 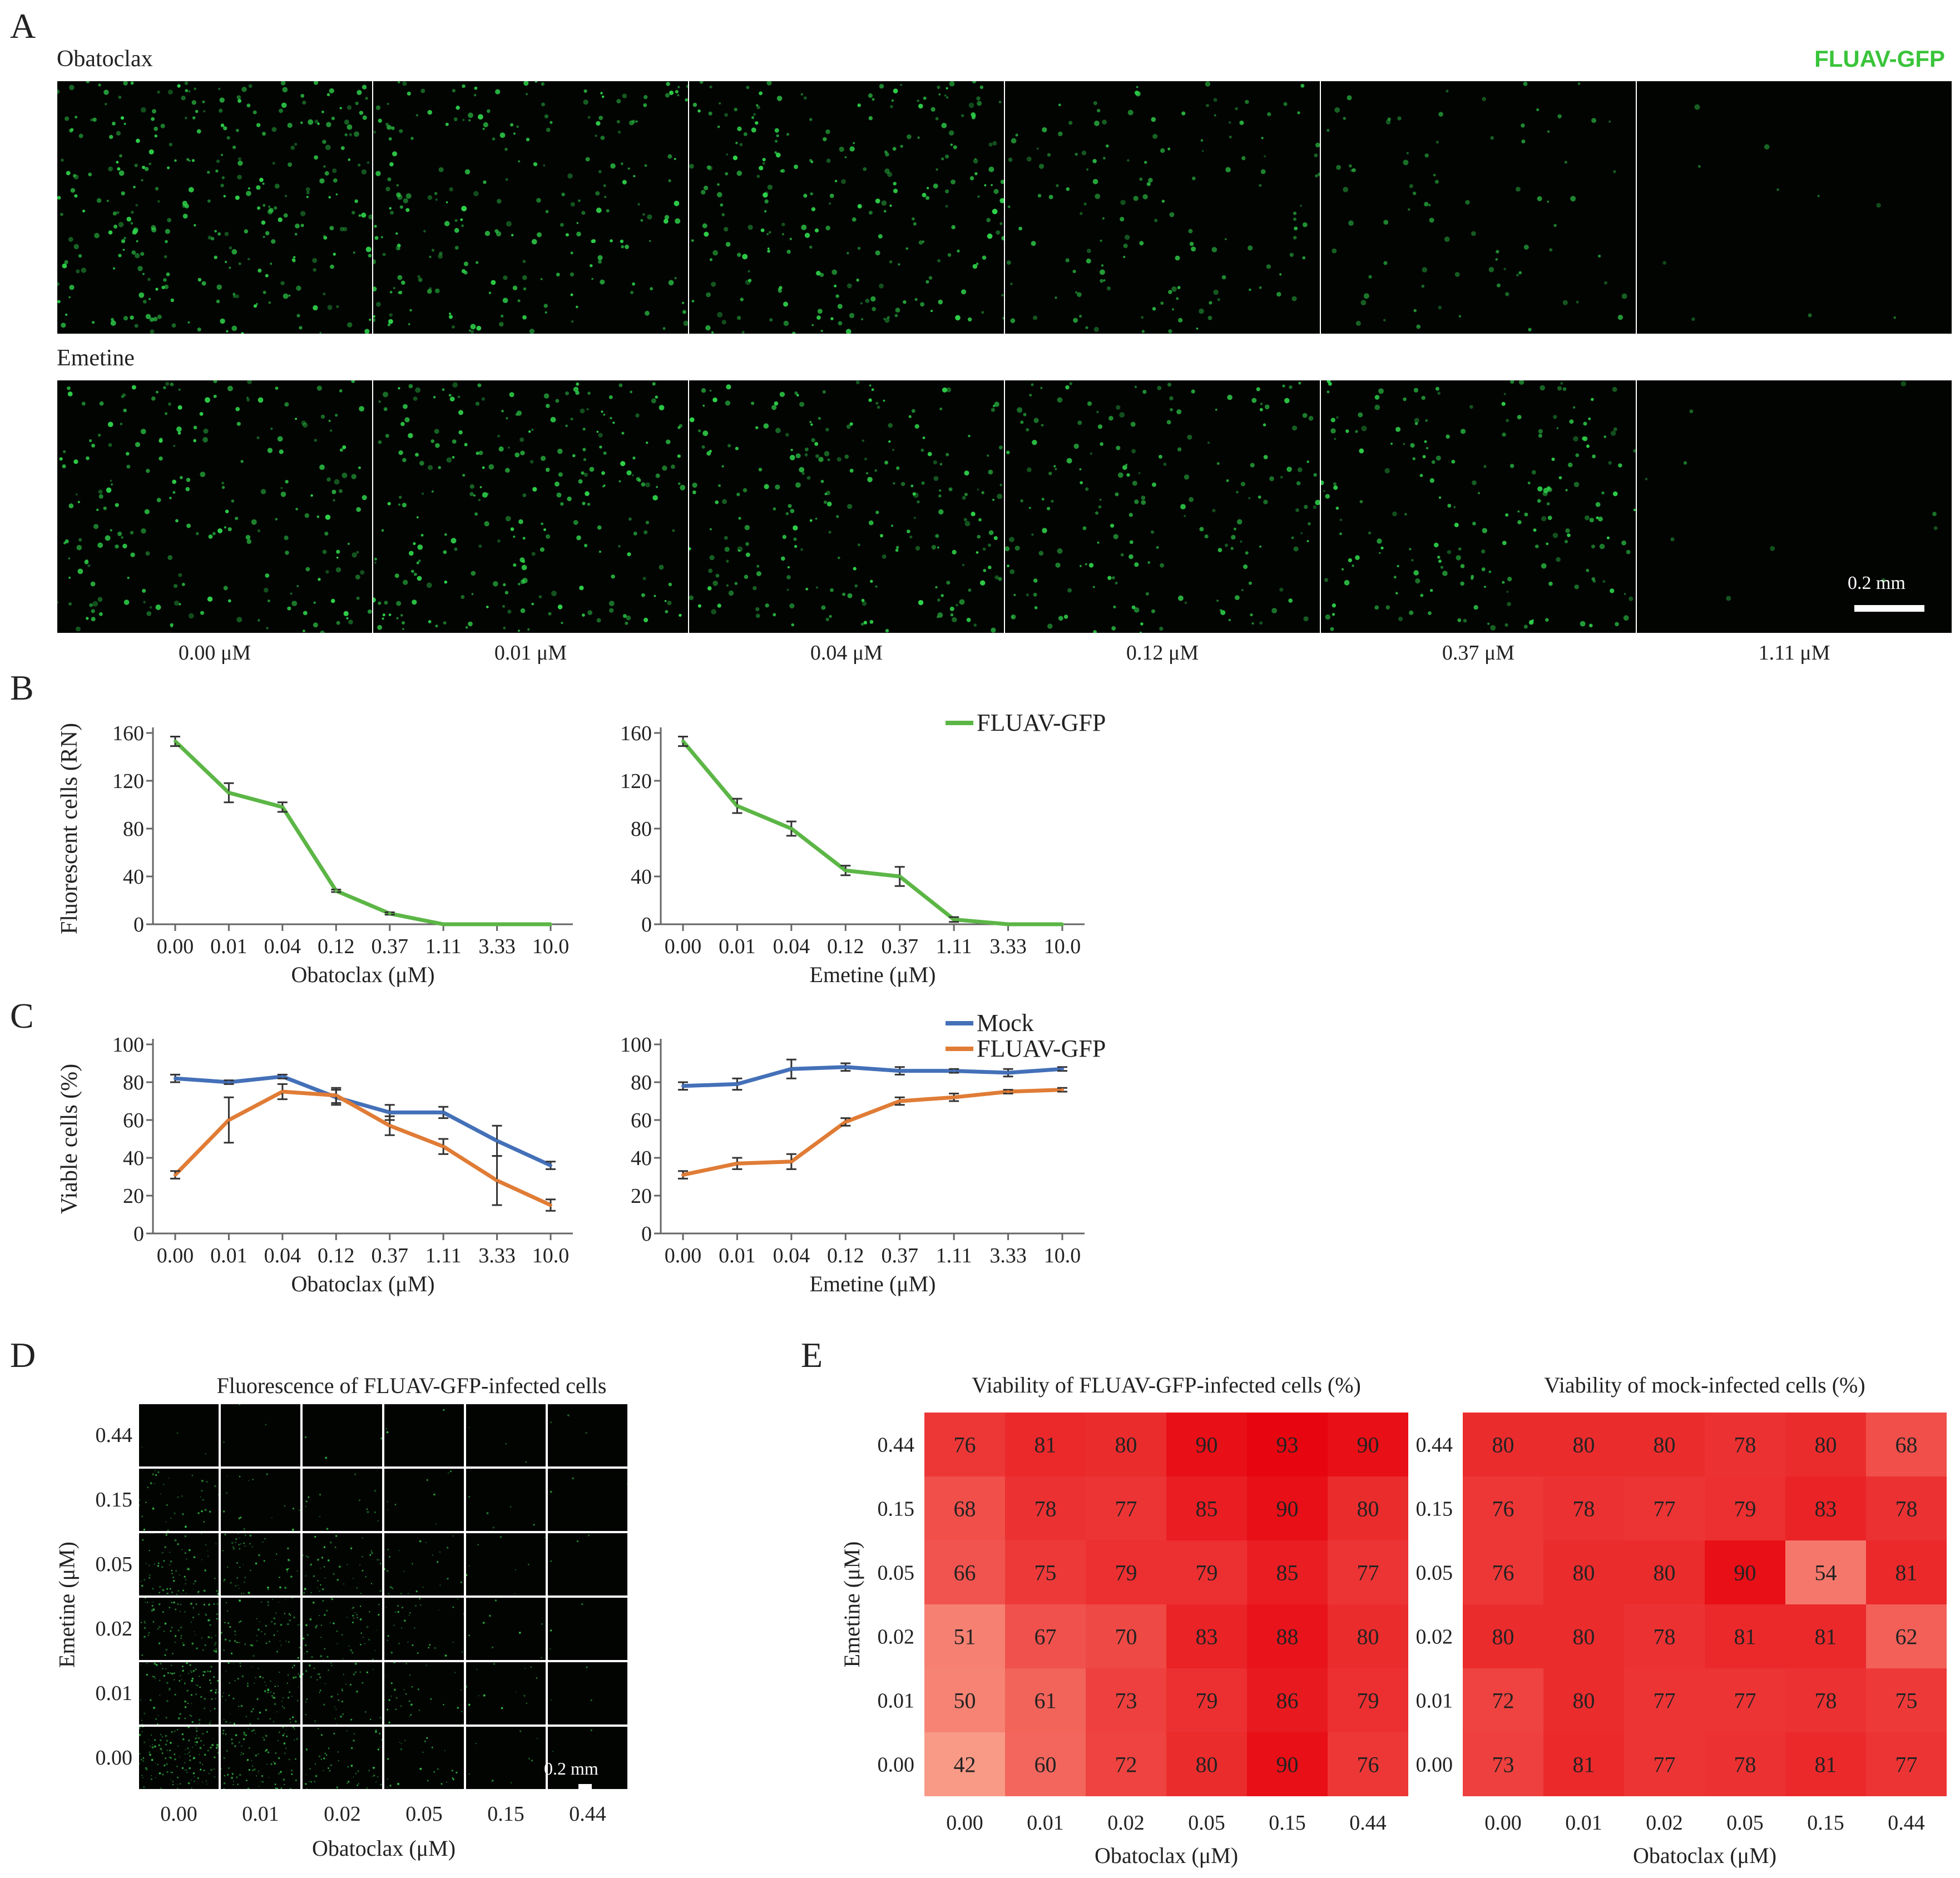 What do you see at coordinates (424, 1814) in the screenshot?
I see `x-tick-label: 0.05` at bounding box center [424, 1814].